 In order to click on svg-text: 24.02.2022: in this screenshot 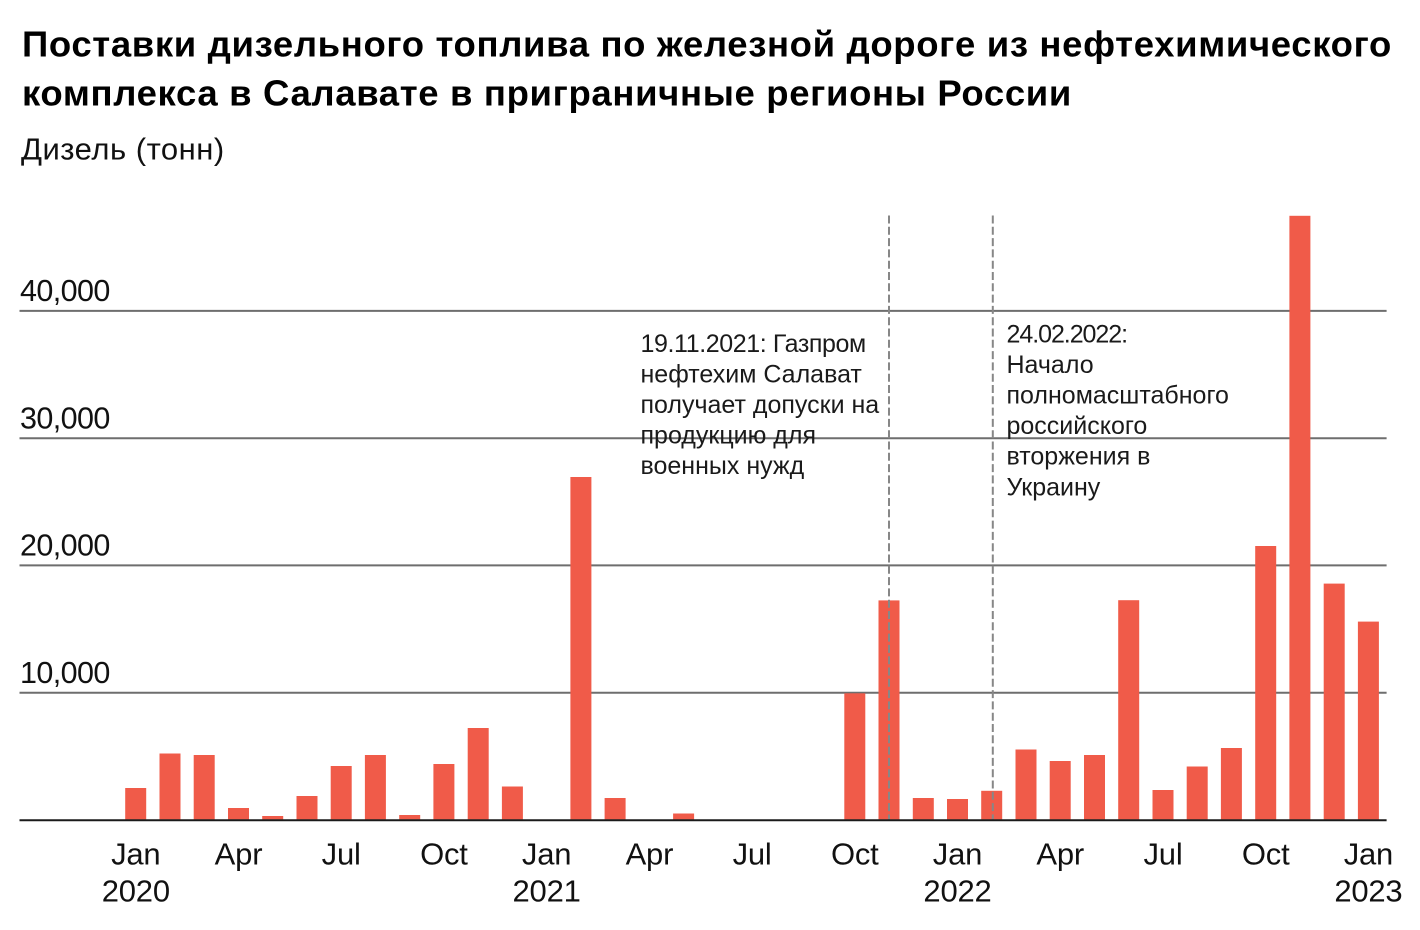, I will do `click(1067, 334)`.